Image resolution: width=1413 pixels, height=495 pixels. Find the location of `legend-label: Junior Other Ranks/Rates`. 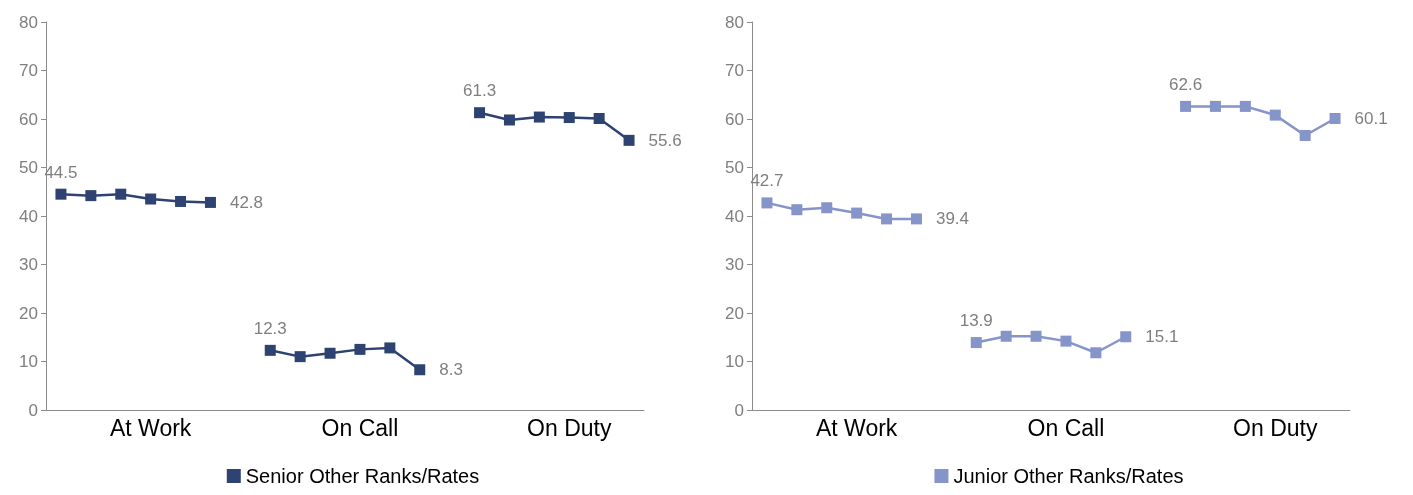

legend-label: Junior Other Ranks/Rates is located at coordinates (1068, 476).